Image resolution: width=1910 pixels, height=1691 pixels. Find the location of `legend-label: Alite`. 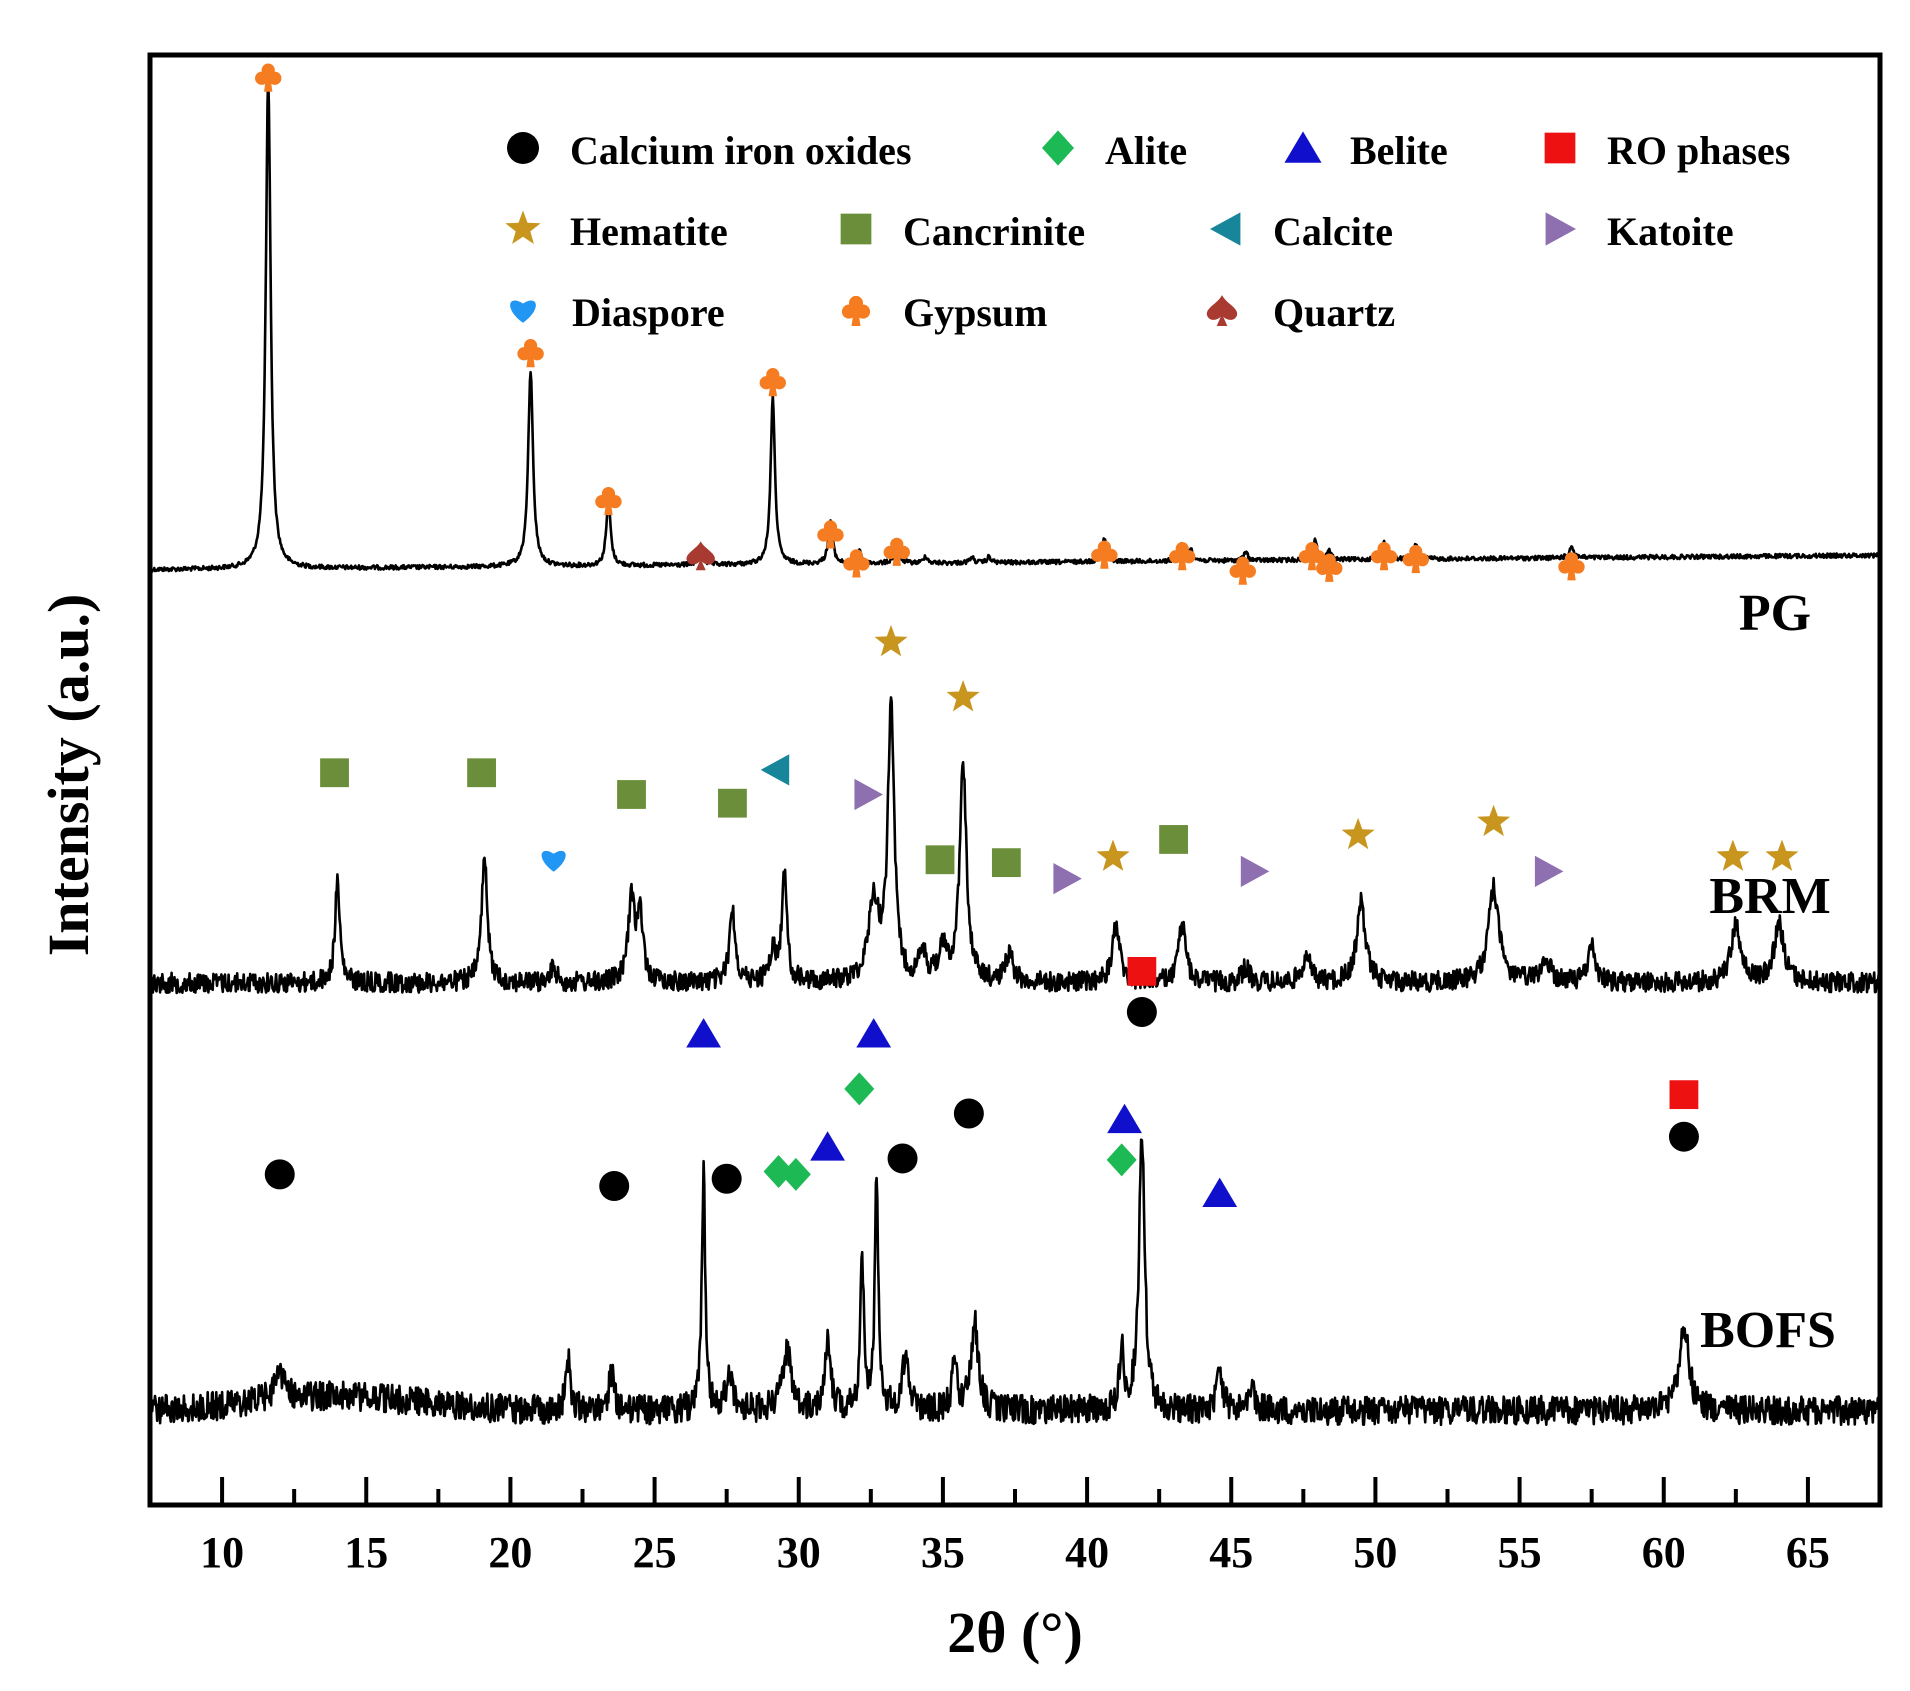

legend-label: Alite is located at coordinates (1146, 150).